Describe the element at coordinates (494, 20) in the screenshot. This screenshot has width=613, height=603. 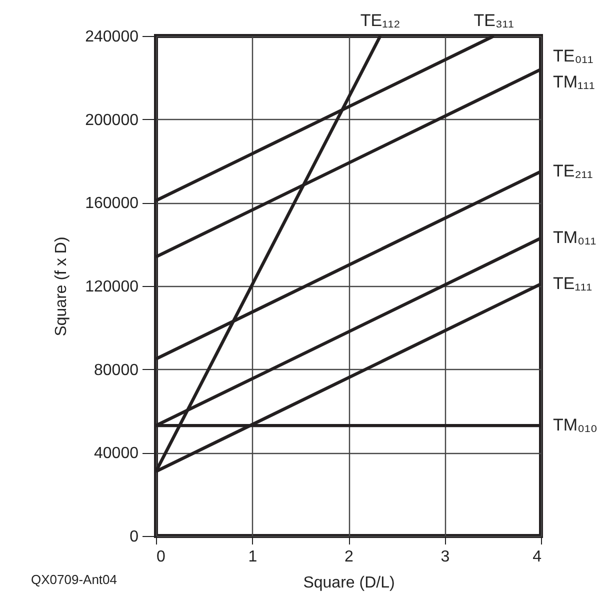
I see `annotation: TE₃₁₁` at that location.